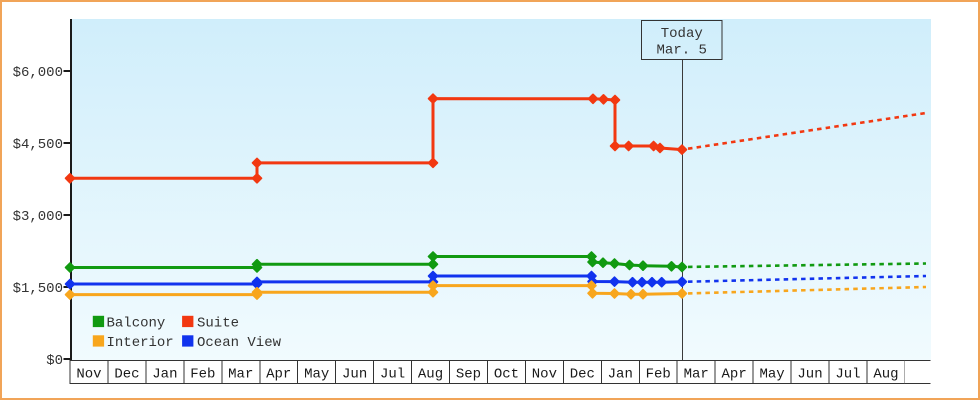 Image resolution: width=980 pixels, height=400 pixels. Describe the element at coordinates (682, 51) in the screenshot. I see `svg-text: Mar. 5` at that location.